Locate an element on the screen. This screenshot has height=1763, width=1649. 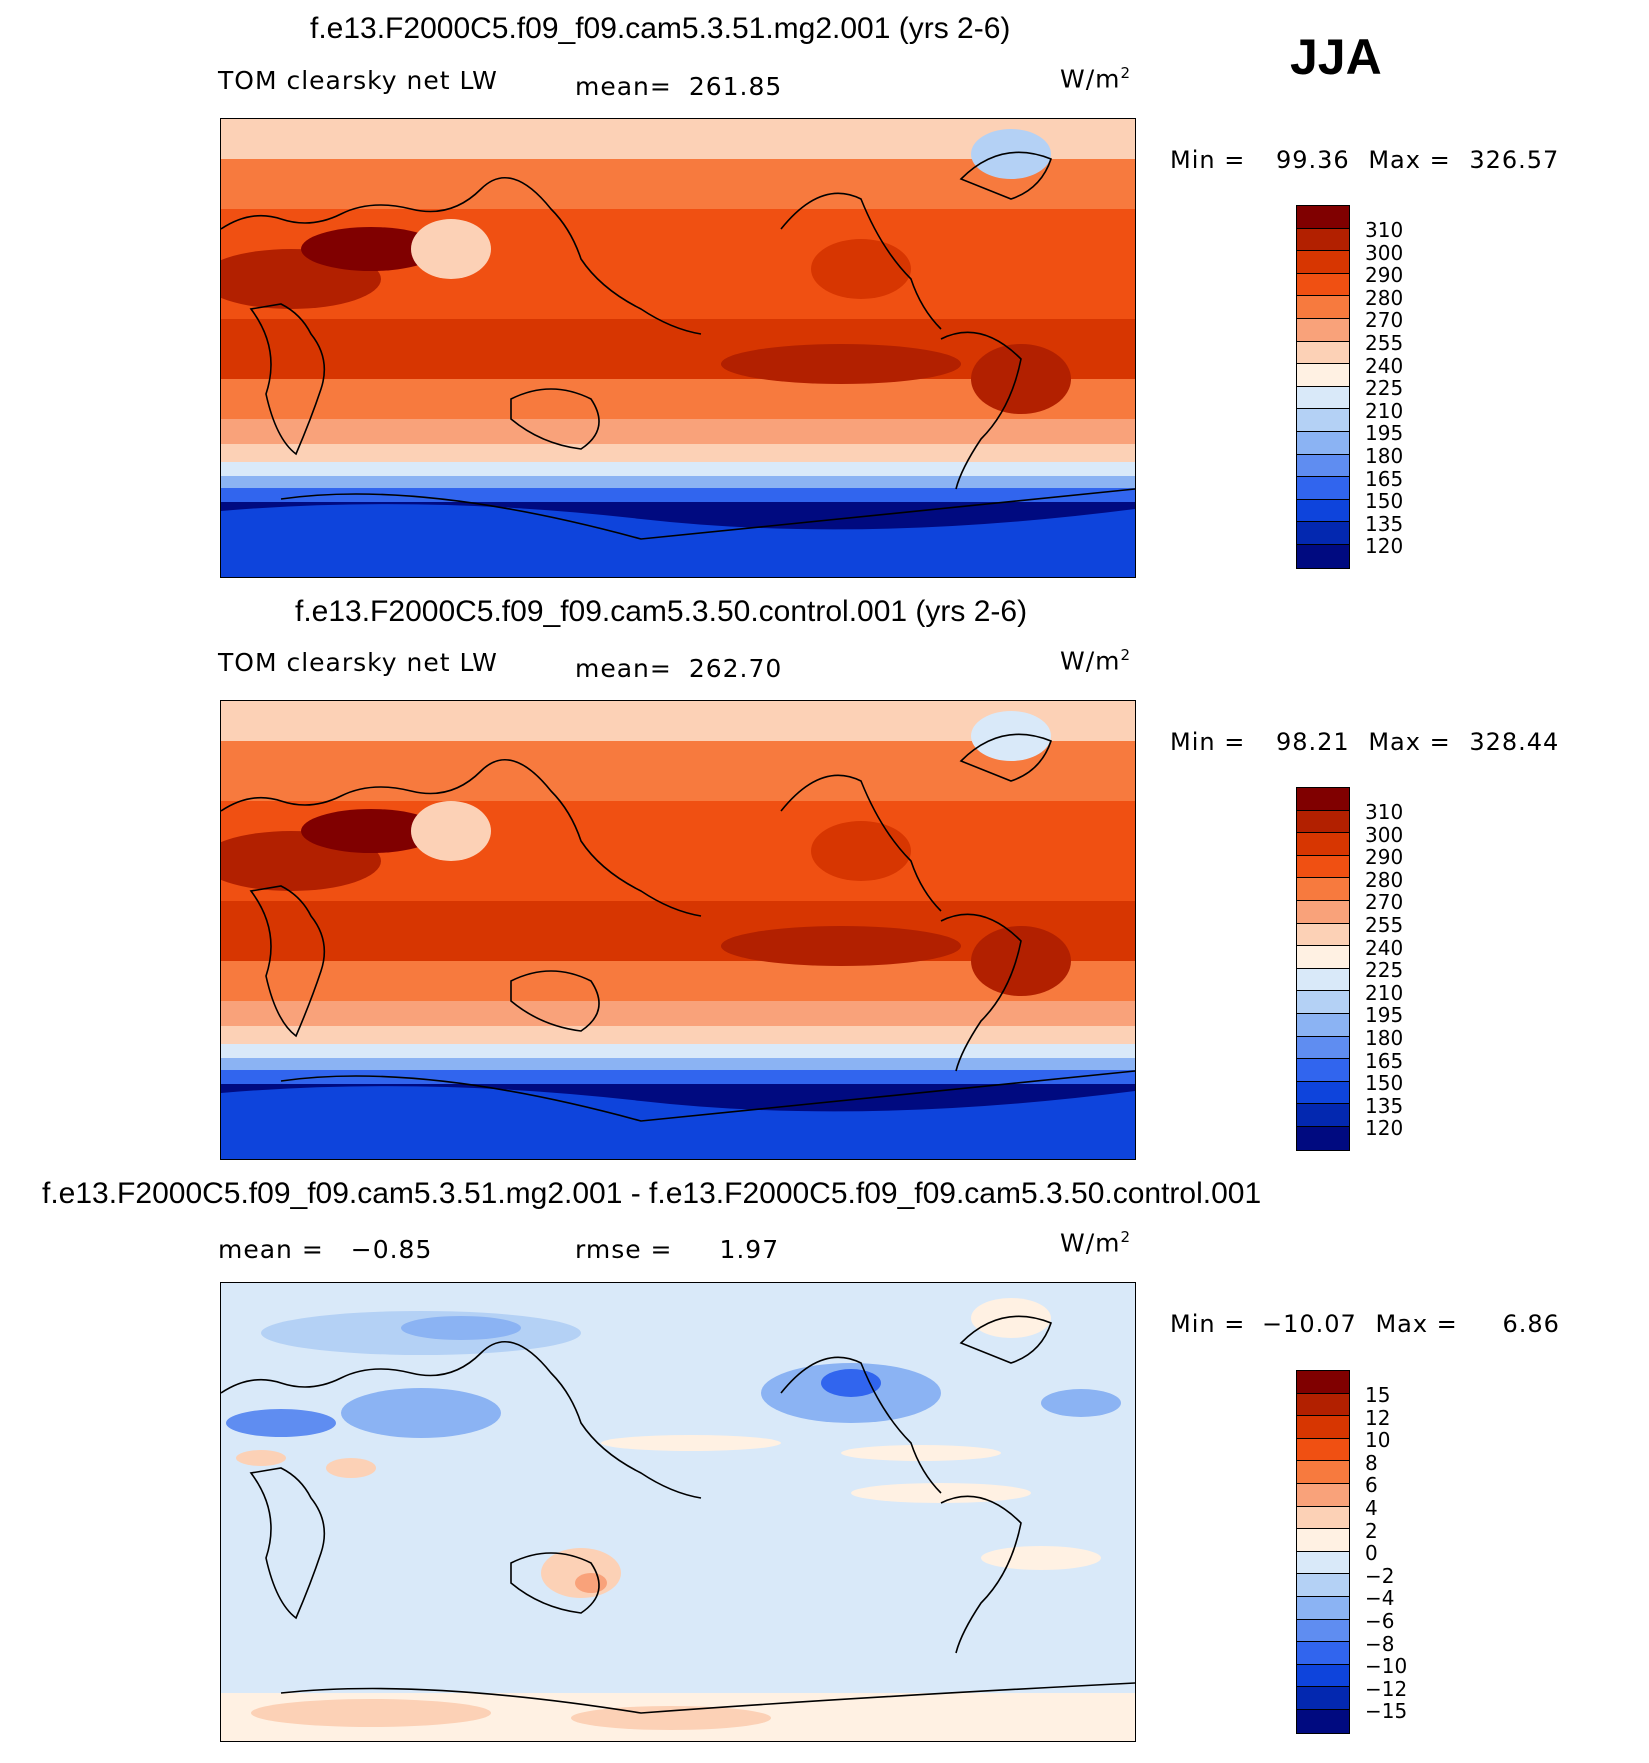
panel3-max-value: 6.86 is located at coordinates (1531, 1324).